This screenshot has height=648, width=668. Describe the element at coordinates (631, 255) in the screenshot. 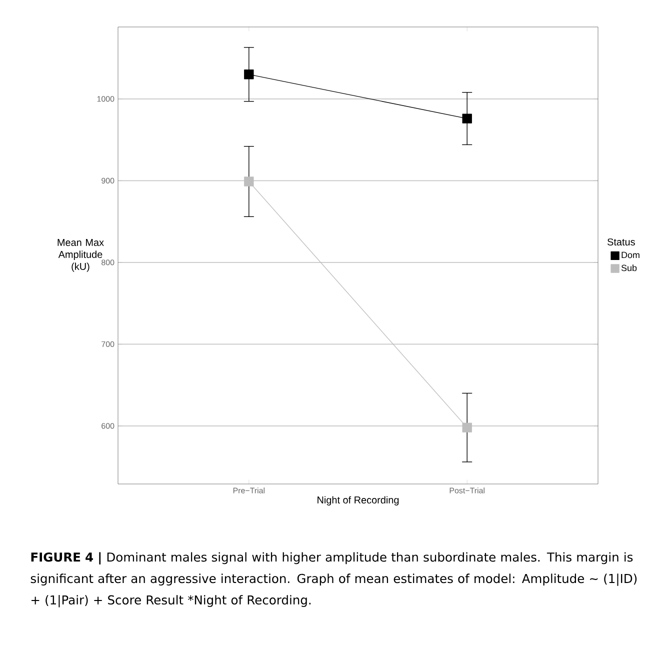

I see `legend-label: Dom` at that location.